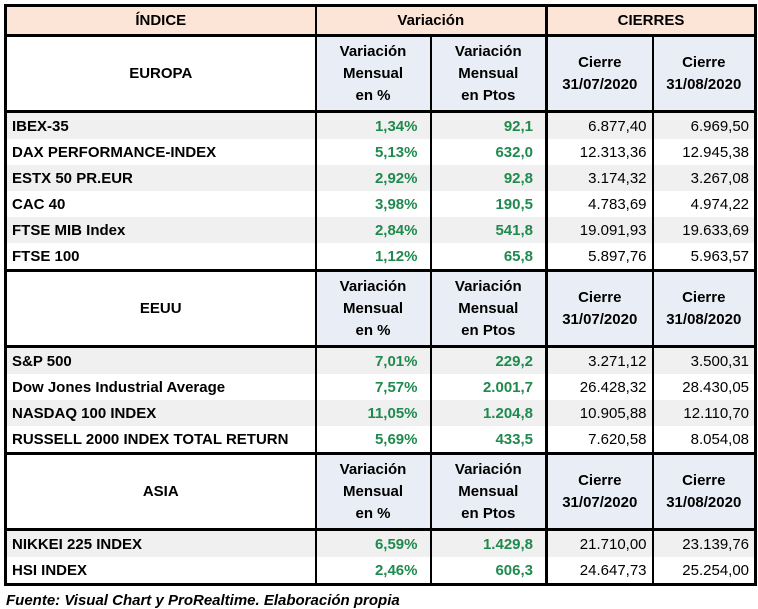 The width and height of the screenshot is (758, 609). Describe the element at coordinates (373, 178) in the screenshot. I see `cell-var-pct: 2,92%` at that location.